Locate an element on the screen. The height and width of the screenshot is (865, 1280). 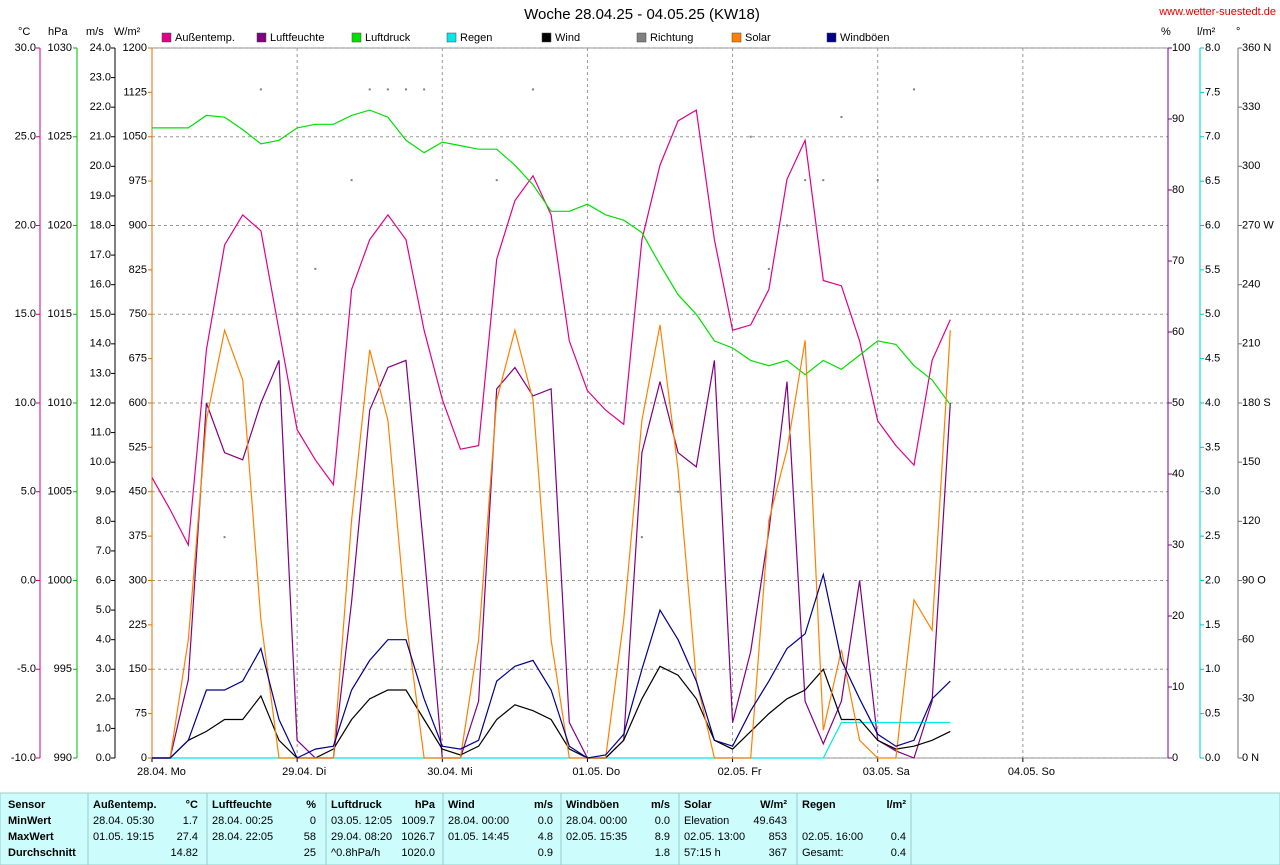
table-row-label: Durchschnitt is located at coordinates (42, 853).